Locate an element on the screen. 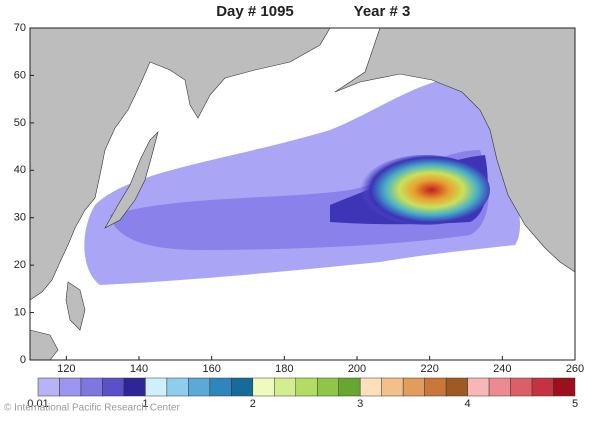 The image size is (590, 421). y-tick-label: 50 is located at coordinates (20, 123).